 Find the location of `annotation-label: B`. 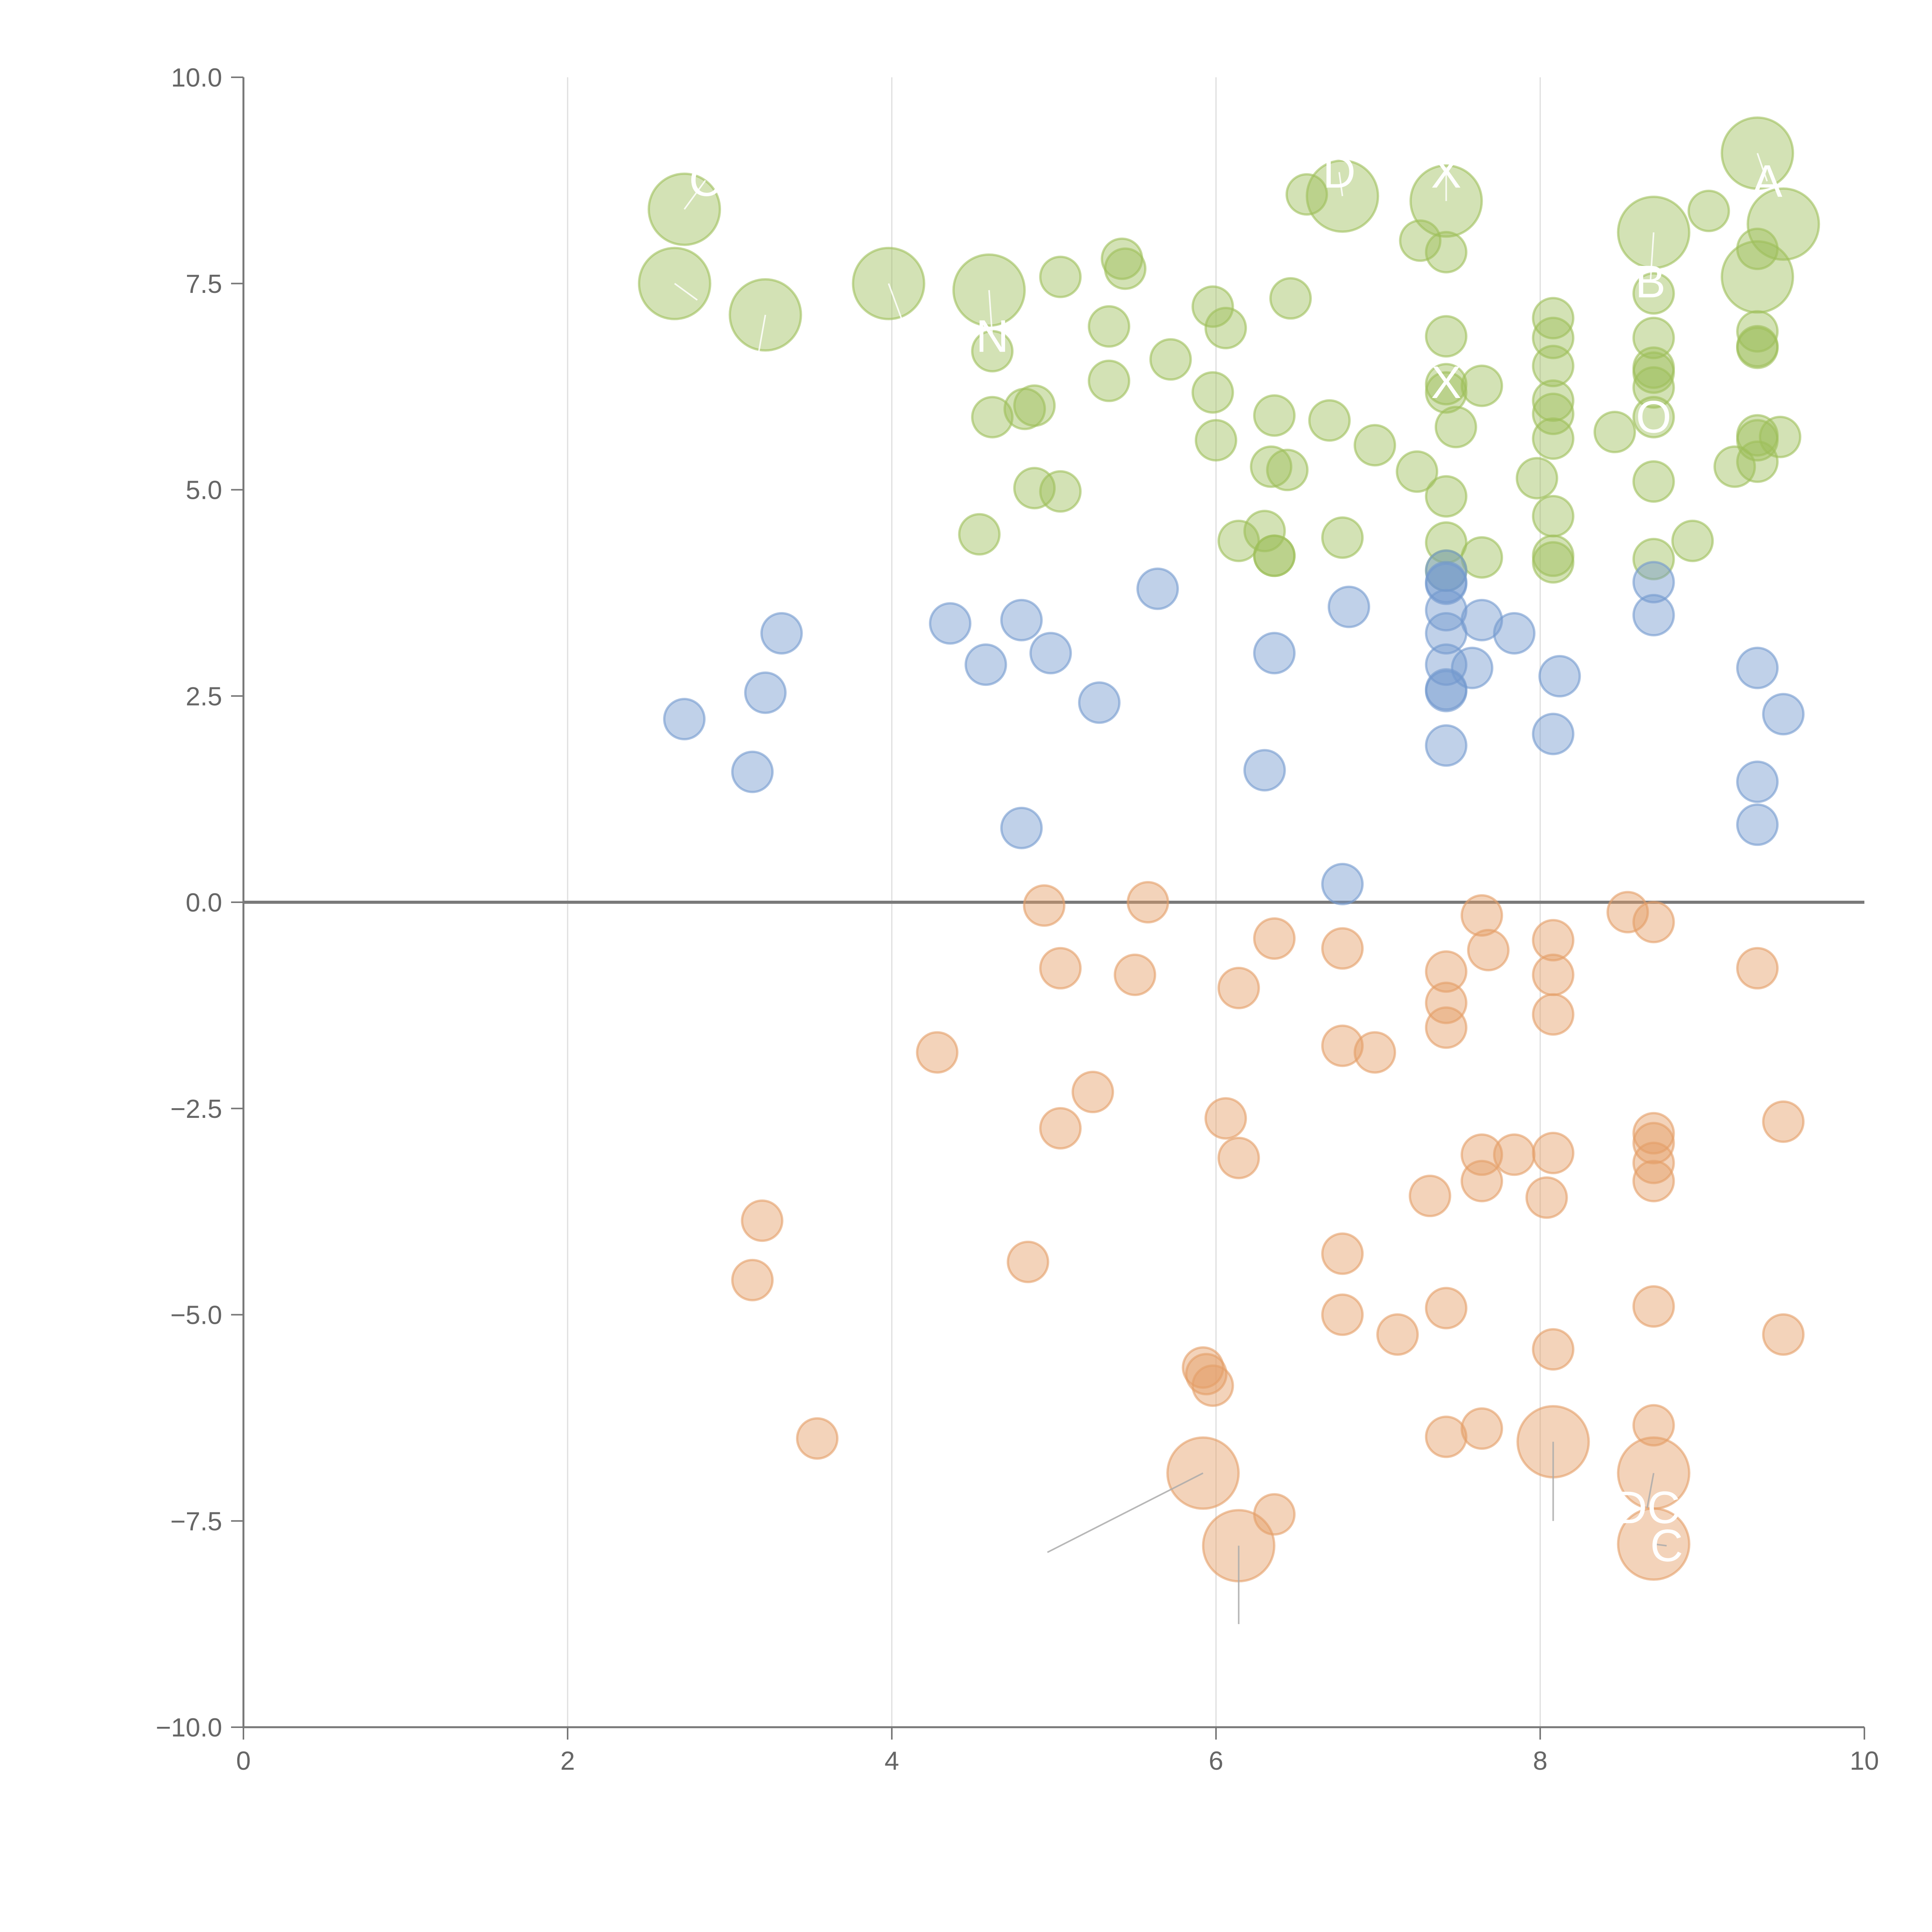

annotation-label: B is located at coordinates (1651, 282).